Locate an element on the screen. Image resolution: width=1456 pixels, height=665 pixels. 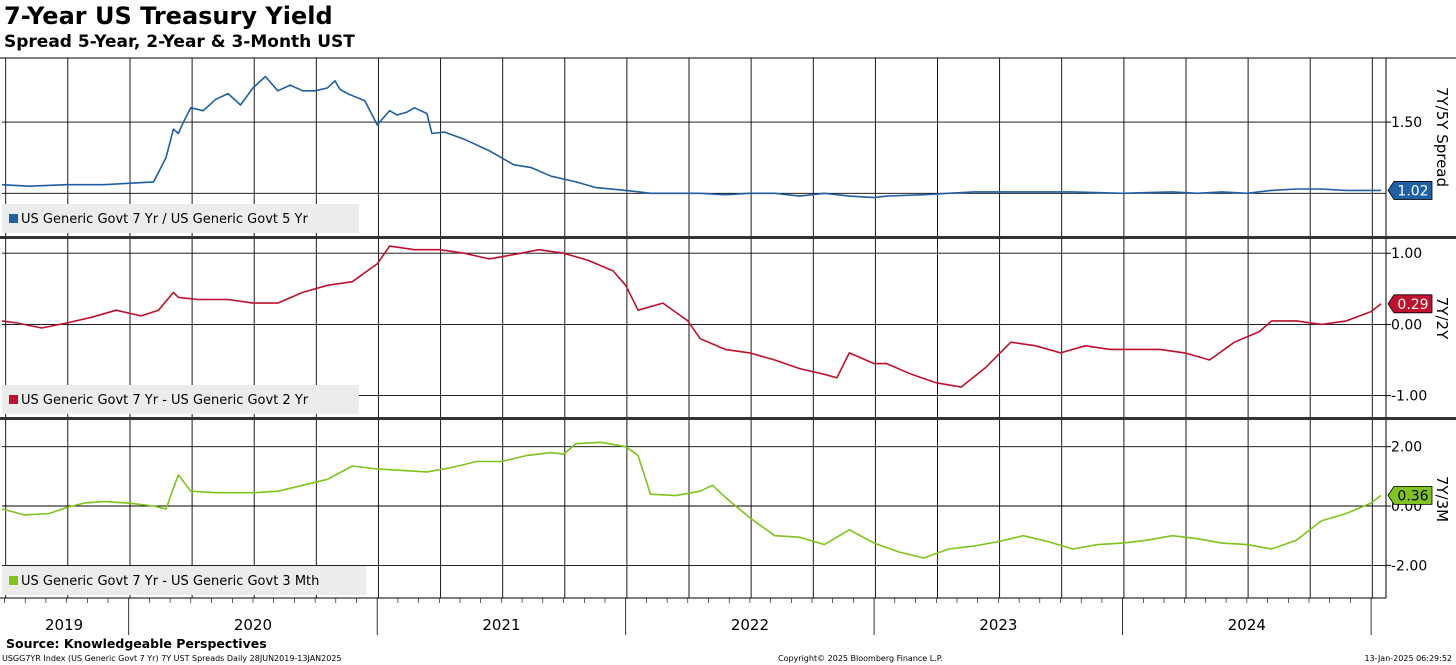
x-tick-label: 2024 is located at coordinates (1247, 625).